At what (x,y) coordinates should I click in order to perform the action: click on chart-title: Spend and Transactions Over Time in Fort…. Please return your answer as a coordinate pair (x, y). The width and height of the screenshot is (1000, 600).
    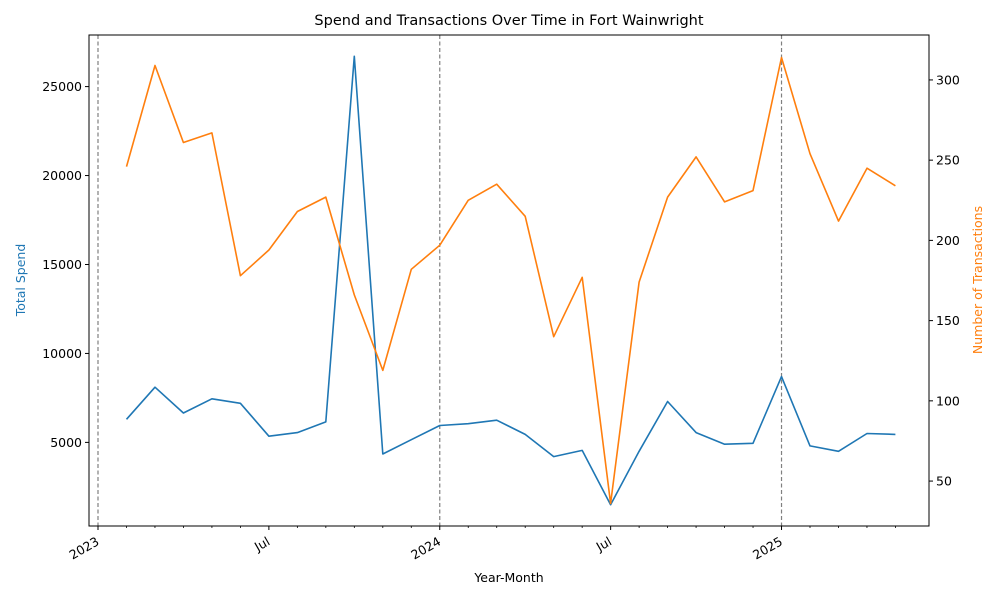
    Looking at the image, I should click on (508, 21).